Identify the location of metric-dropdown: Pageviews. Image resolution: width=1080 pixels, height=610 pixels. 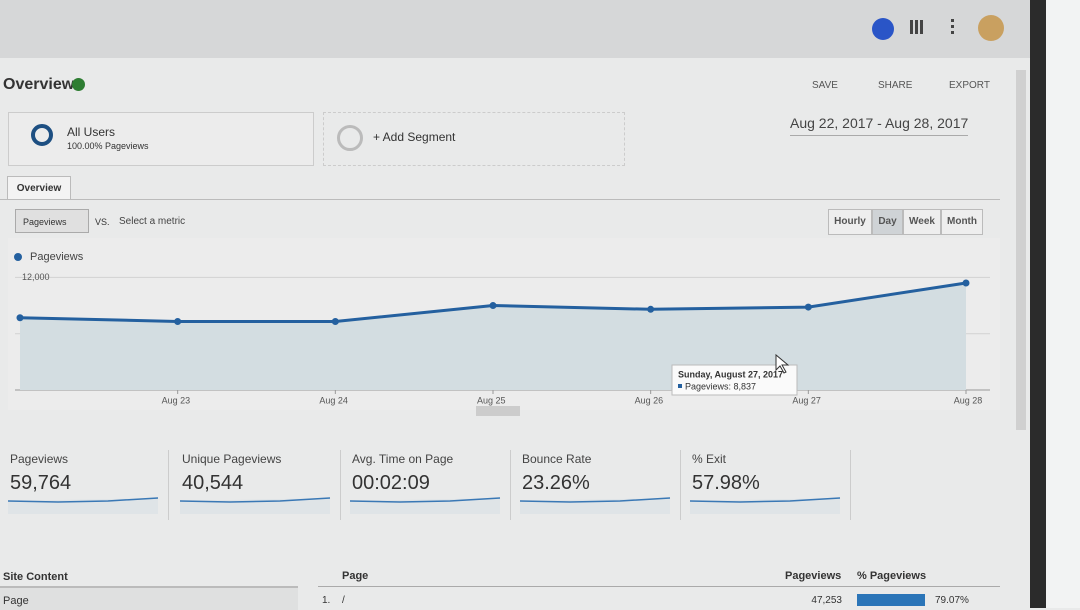
(52, 221).